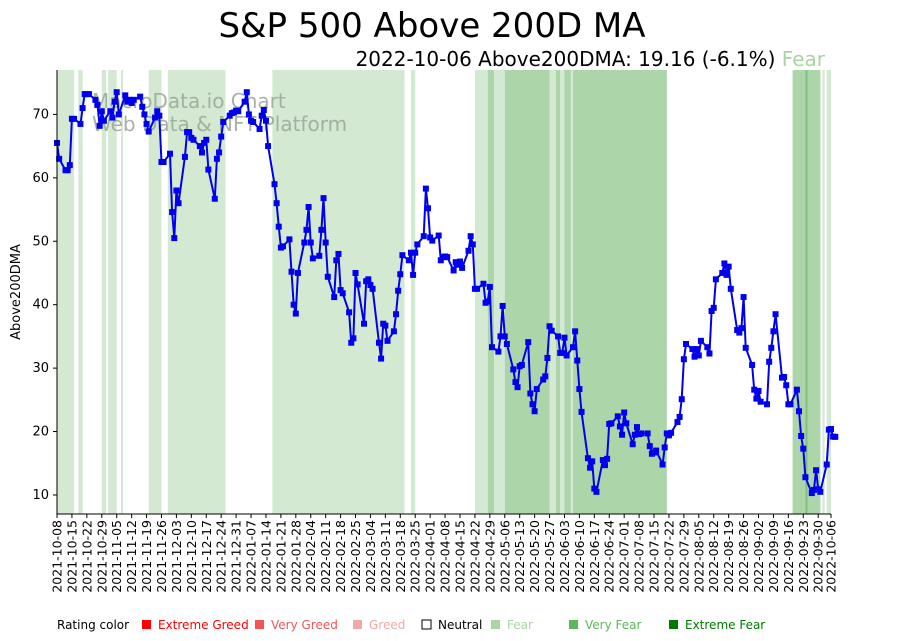 This screenshot has height=641, width=897. Describe the element at coordinates (609, 556) in the screenshot. I see `x-tick-label-37: 2022-06-24` at that location.